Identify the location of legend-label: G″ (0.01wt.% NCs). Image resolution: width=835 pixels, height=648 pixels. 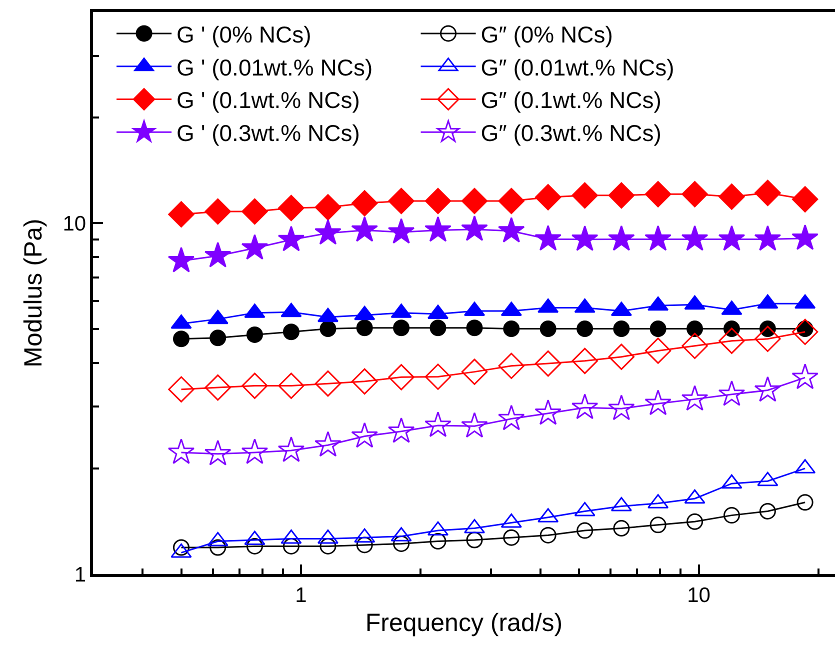
(577, 67).